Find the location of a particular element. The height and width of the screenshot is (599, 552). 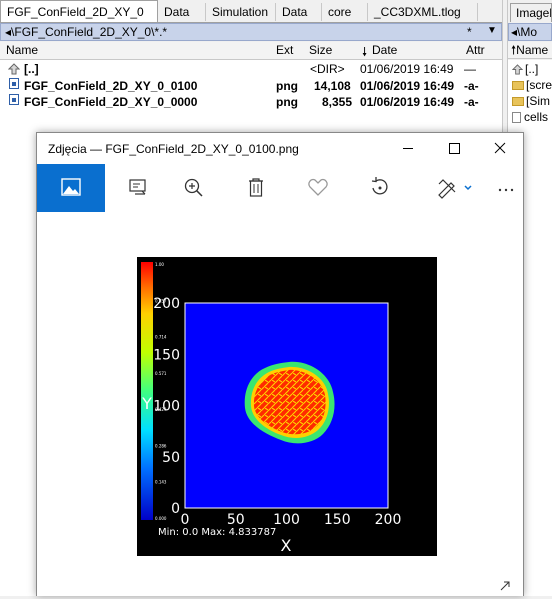

list-item: cells is located at coordinates (530, 117).